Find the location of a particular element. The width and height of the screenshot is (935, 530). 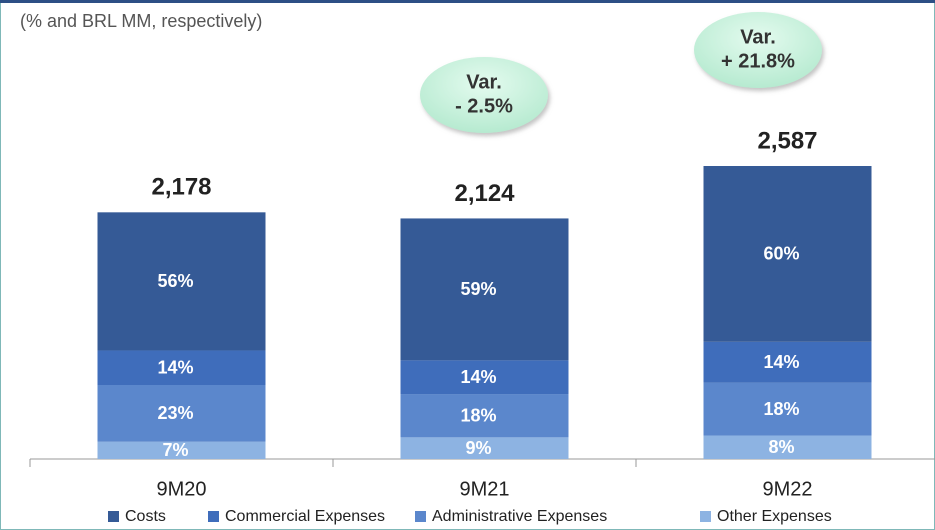

segment-label: 56% is located at coordinates (175, 281).